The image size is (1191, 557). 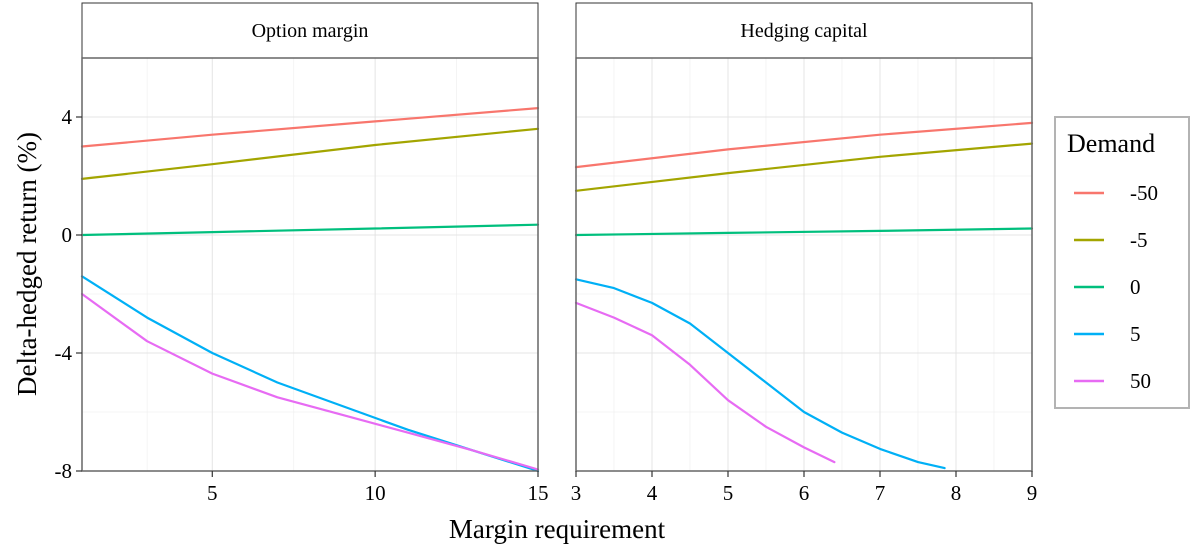 What do you see at coordinates (1135, 334) in the screenshot?
I see `legend-label-4: 5` at bounding box center [1135, 334].